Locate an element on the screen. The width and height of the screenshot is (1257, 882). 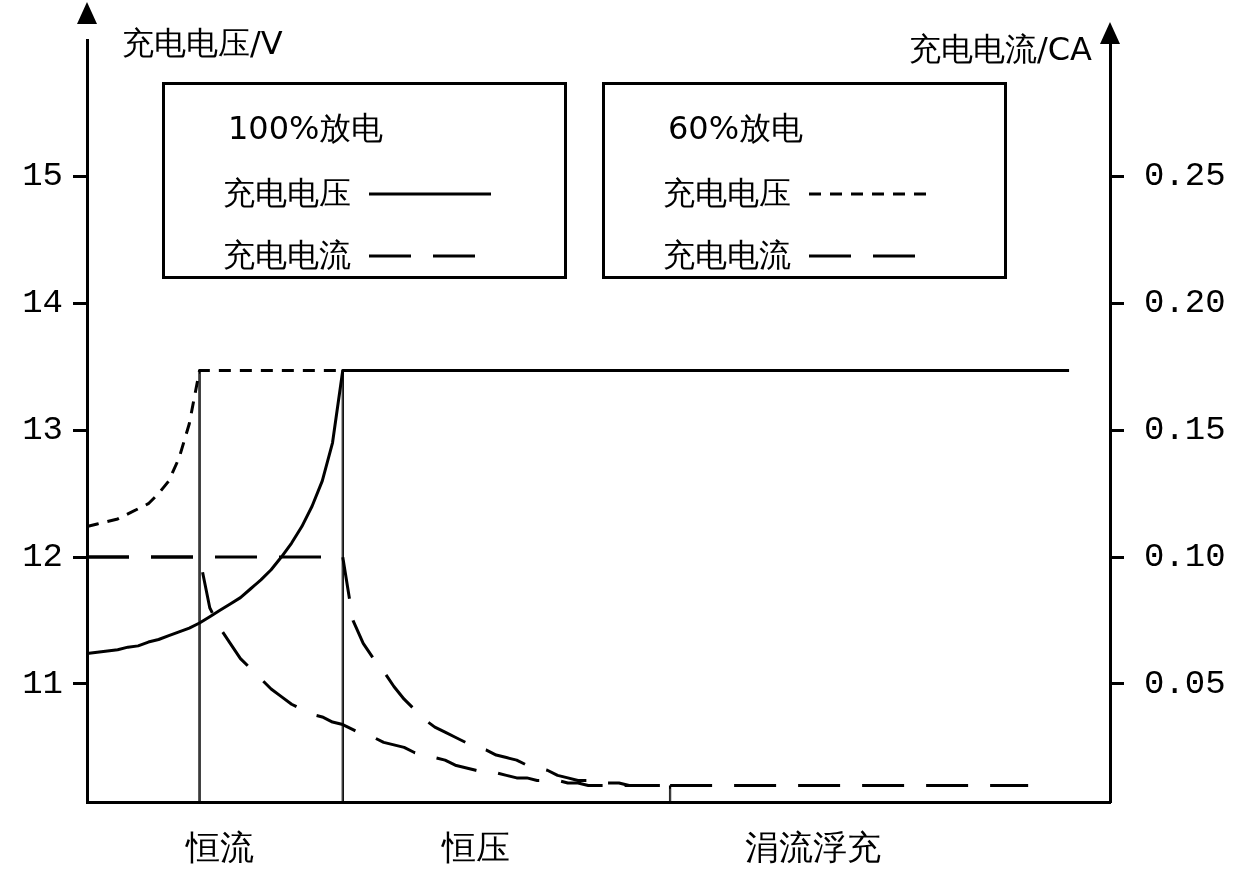
y2-tick-label: 0.05 is located at coordinates (1185, 683).